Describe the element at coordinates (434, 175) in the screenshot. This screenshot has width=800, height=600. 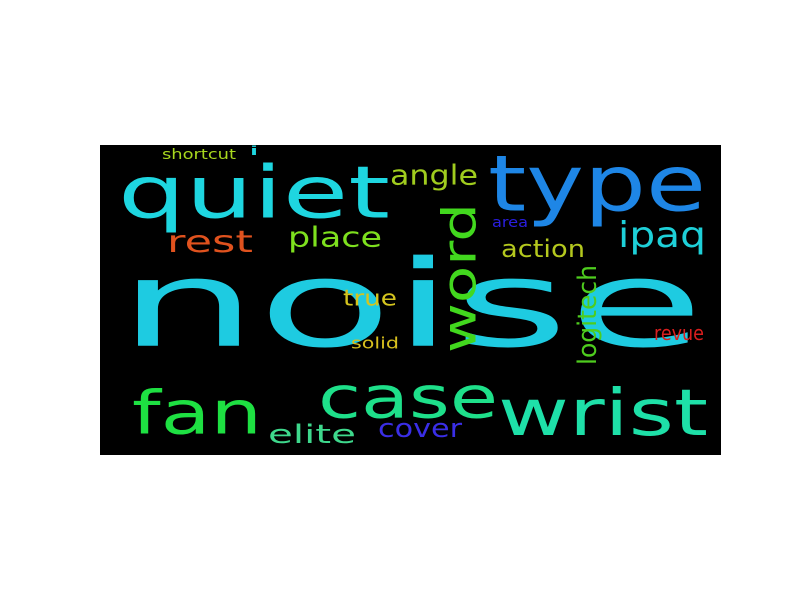
I see `word-angle: angle` at that location.